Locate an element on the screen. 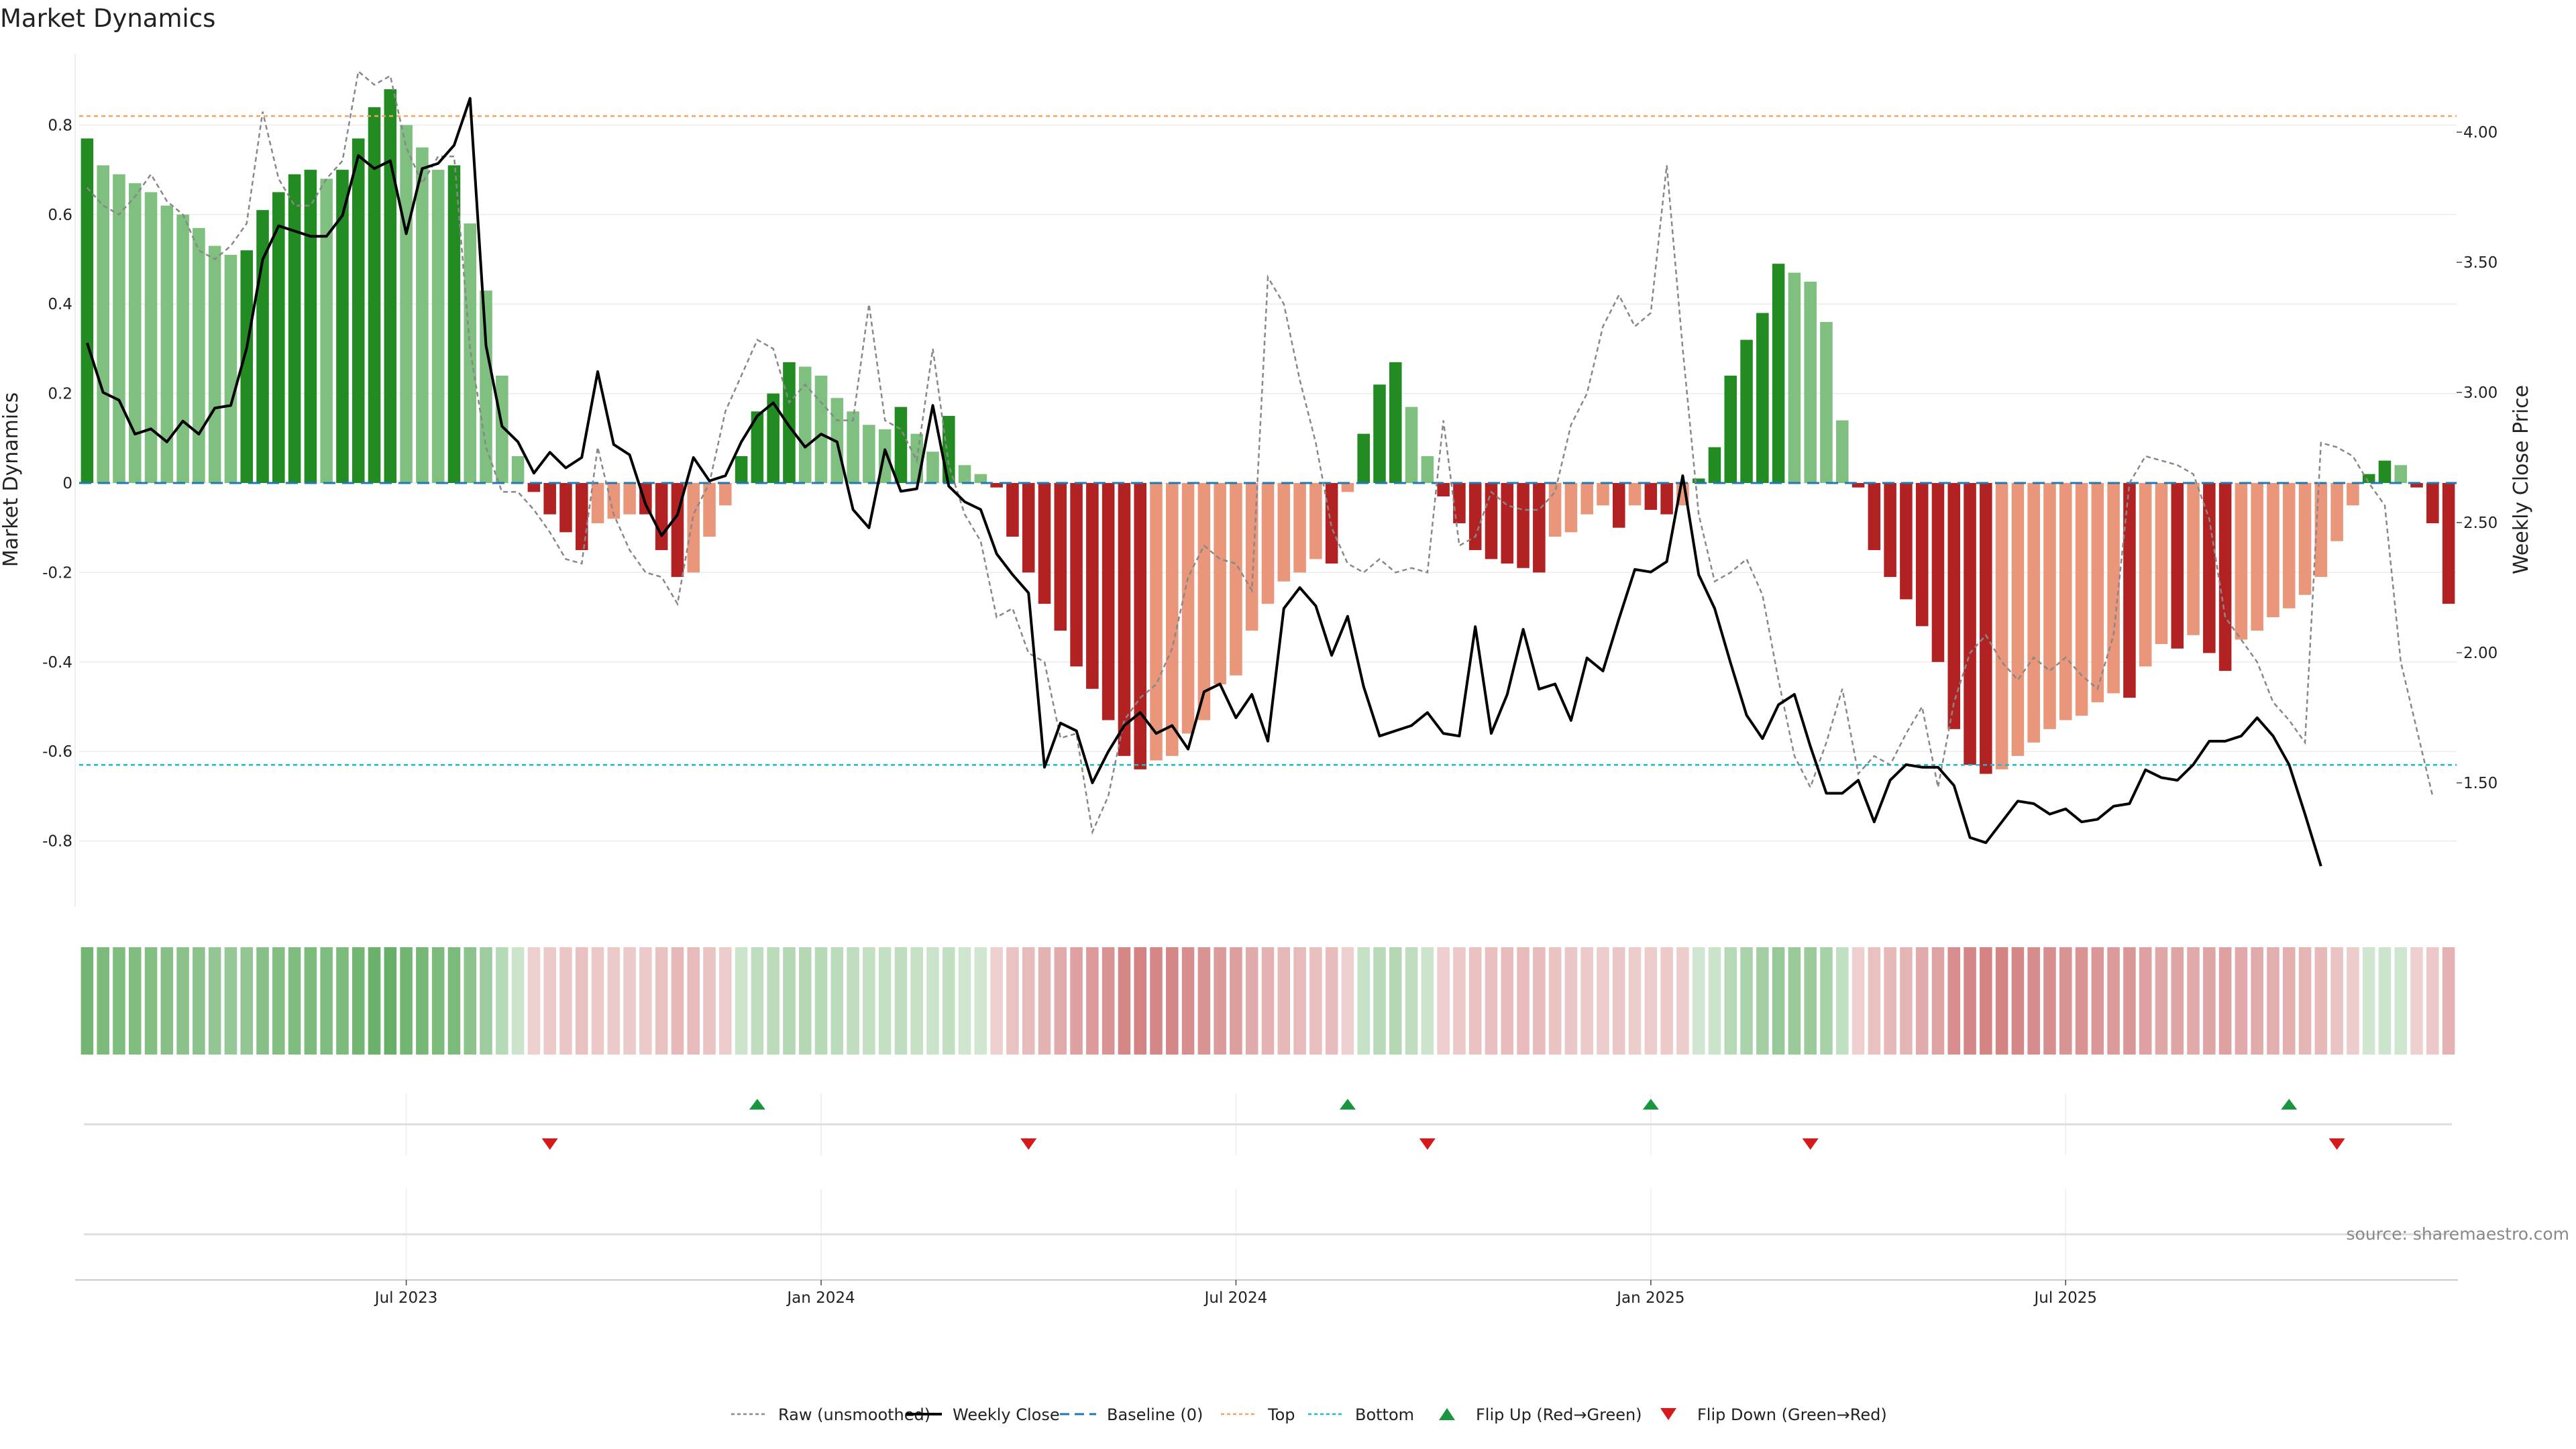  flip-markers-panel is located at coordinates (1268, 1124).